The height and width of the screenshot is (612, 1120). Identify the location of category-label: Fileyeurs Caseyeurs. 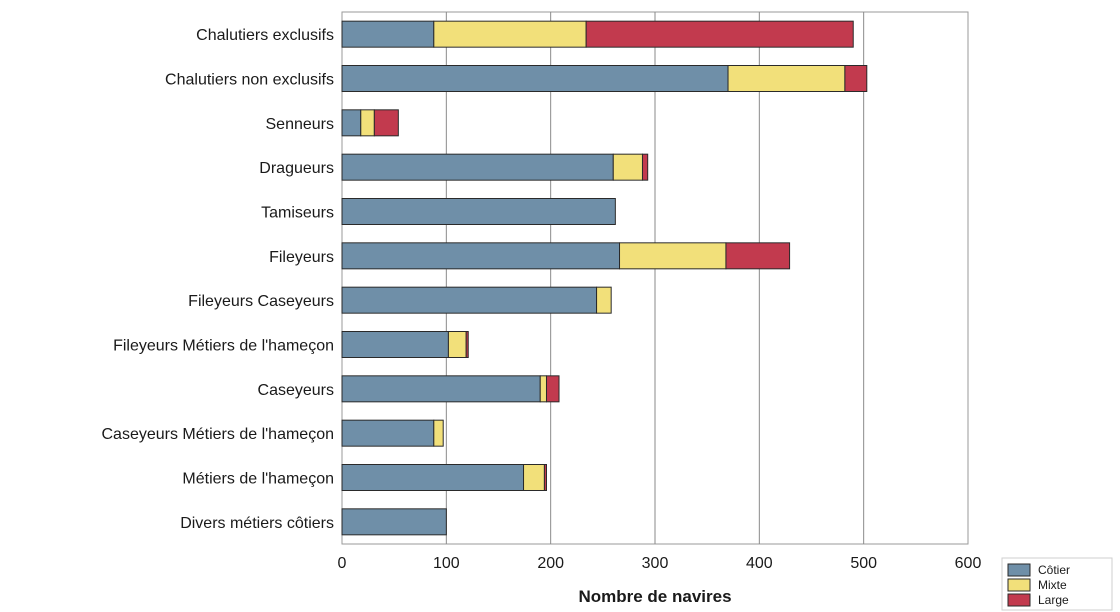
(261, 301).